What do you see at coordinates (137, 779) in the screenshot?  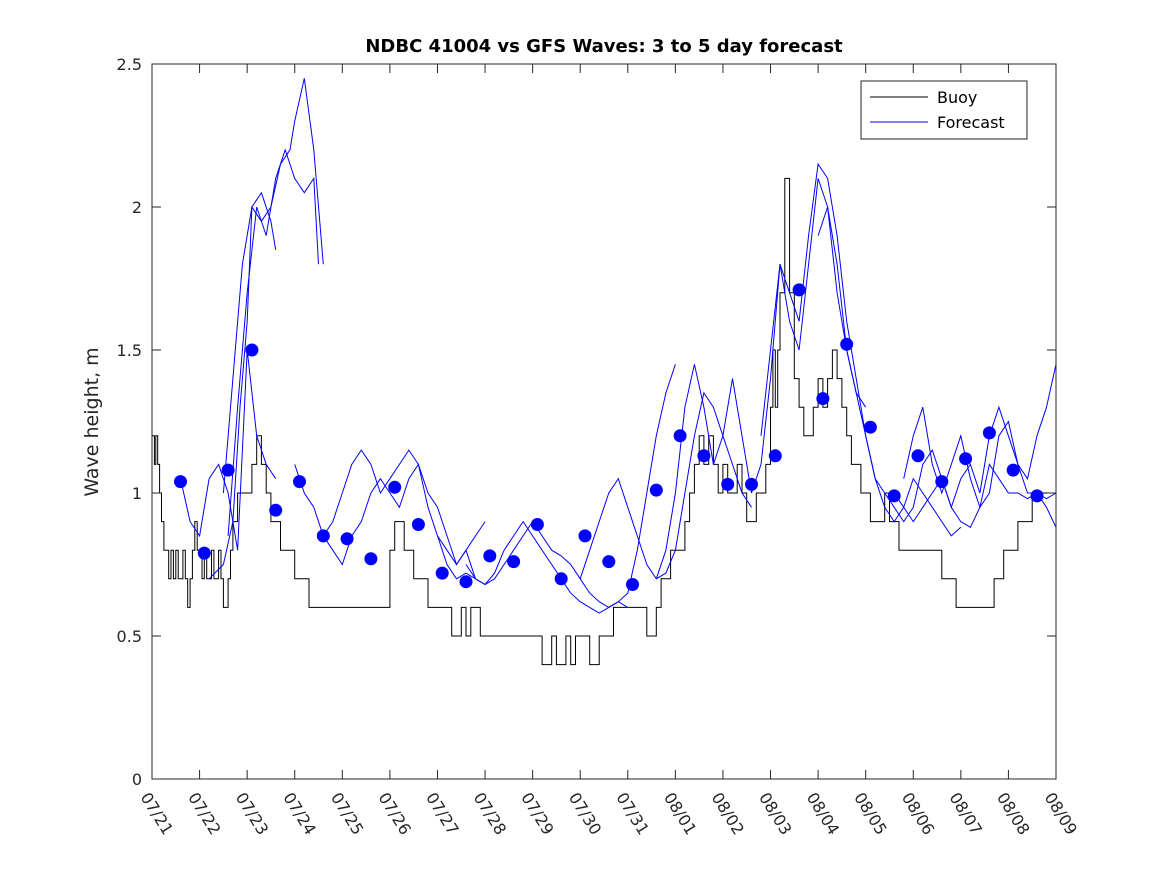 I see `y-tick-label: 0` at bounding box center [137, 779].